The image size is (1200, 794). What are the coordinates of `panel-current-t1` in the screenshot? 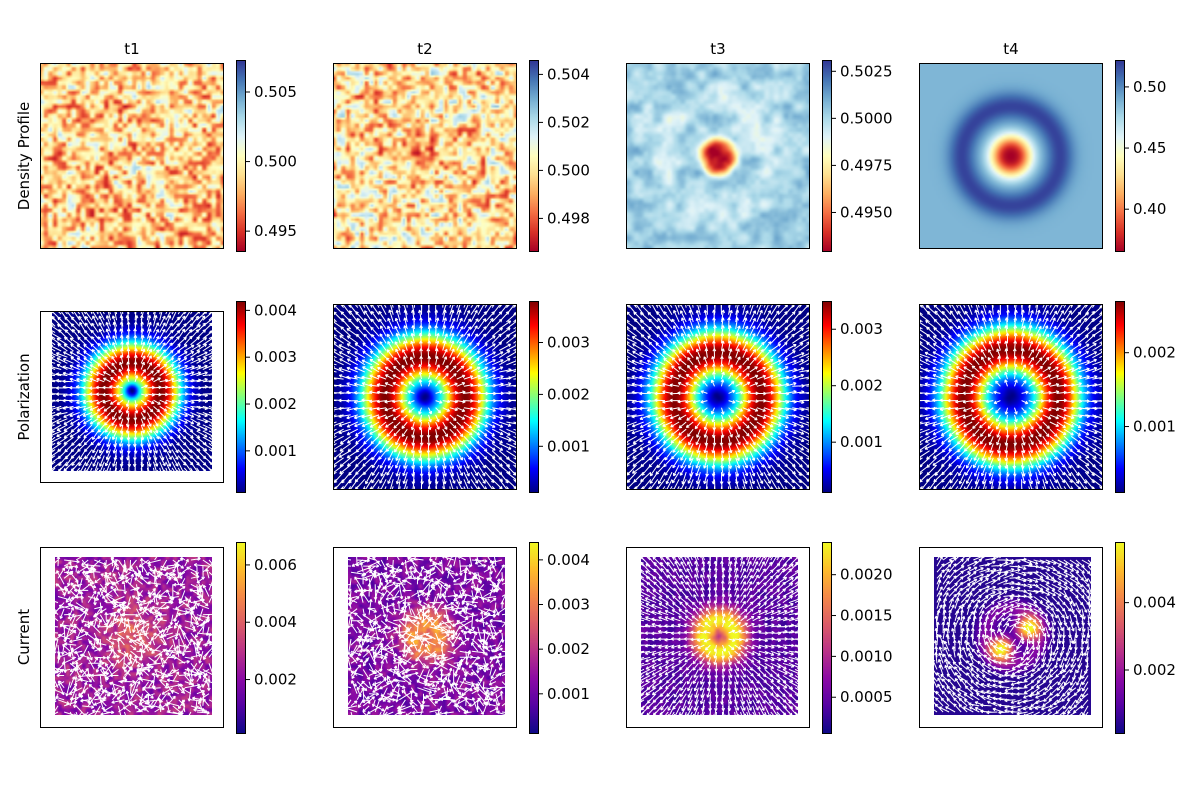 It's located at (132, 637).